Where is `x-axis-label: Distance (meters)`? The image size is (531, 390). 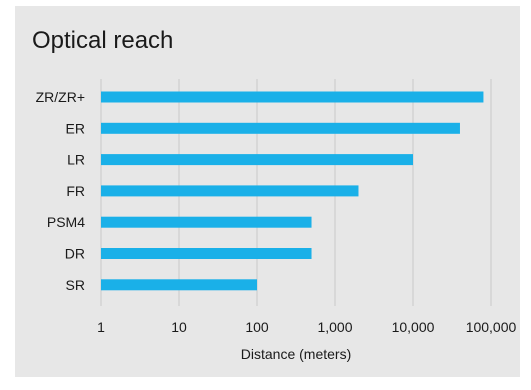 x-axis-label: Distance (meters) is located at coordinates (296, 354).